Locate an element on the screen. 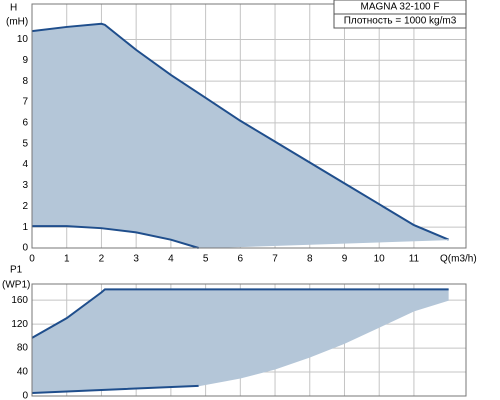 Image resolution: width=500 pixels, height=400 pixels. y-axis-label: (WP1) is located at coordinates (16, 285).